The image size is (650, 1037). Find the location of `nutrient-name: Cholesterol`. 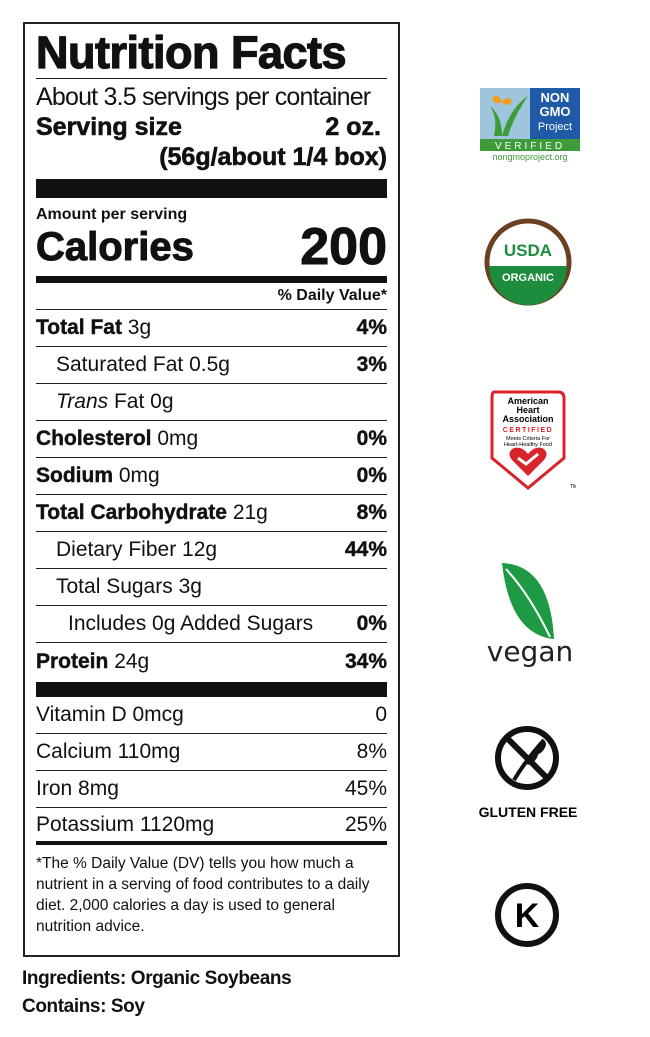

nutrient-name: Cholesterol is located at coordinates (94, 438).